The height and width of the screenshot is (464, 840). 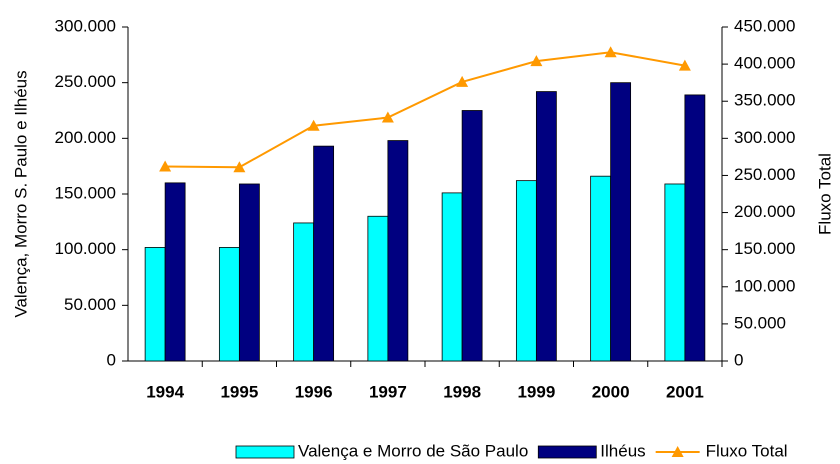 What do you see at coordinates (677, 451) in the screenshot?
I see `legend-marker` at bounding box center [677, 451].